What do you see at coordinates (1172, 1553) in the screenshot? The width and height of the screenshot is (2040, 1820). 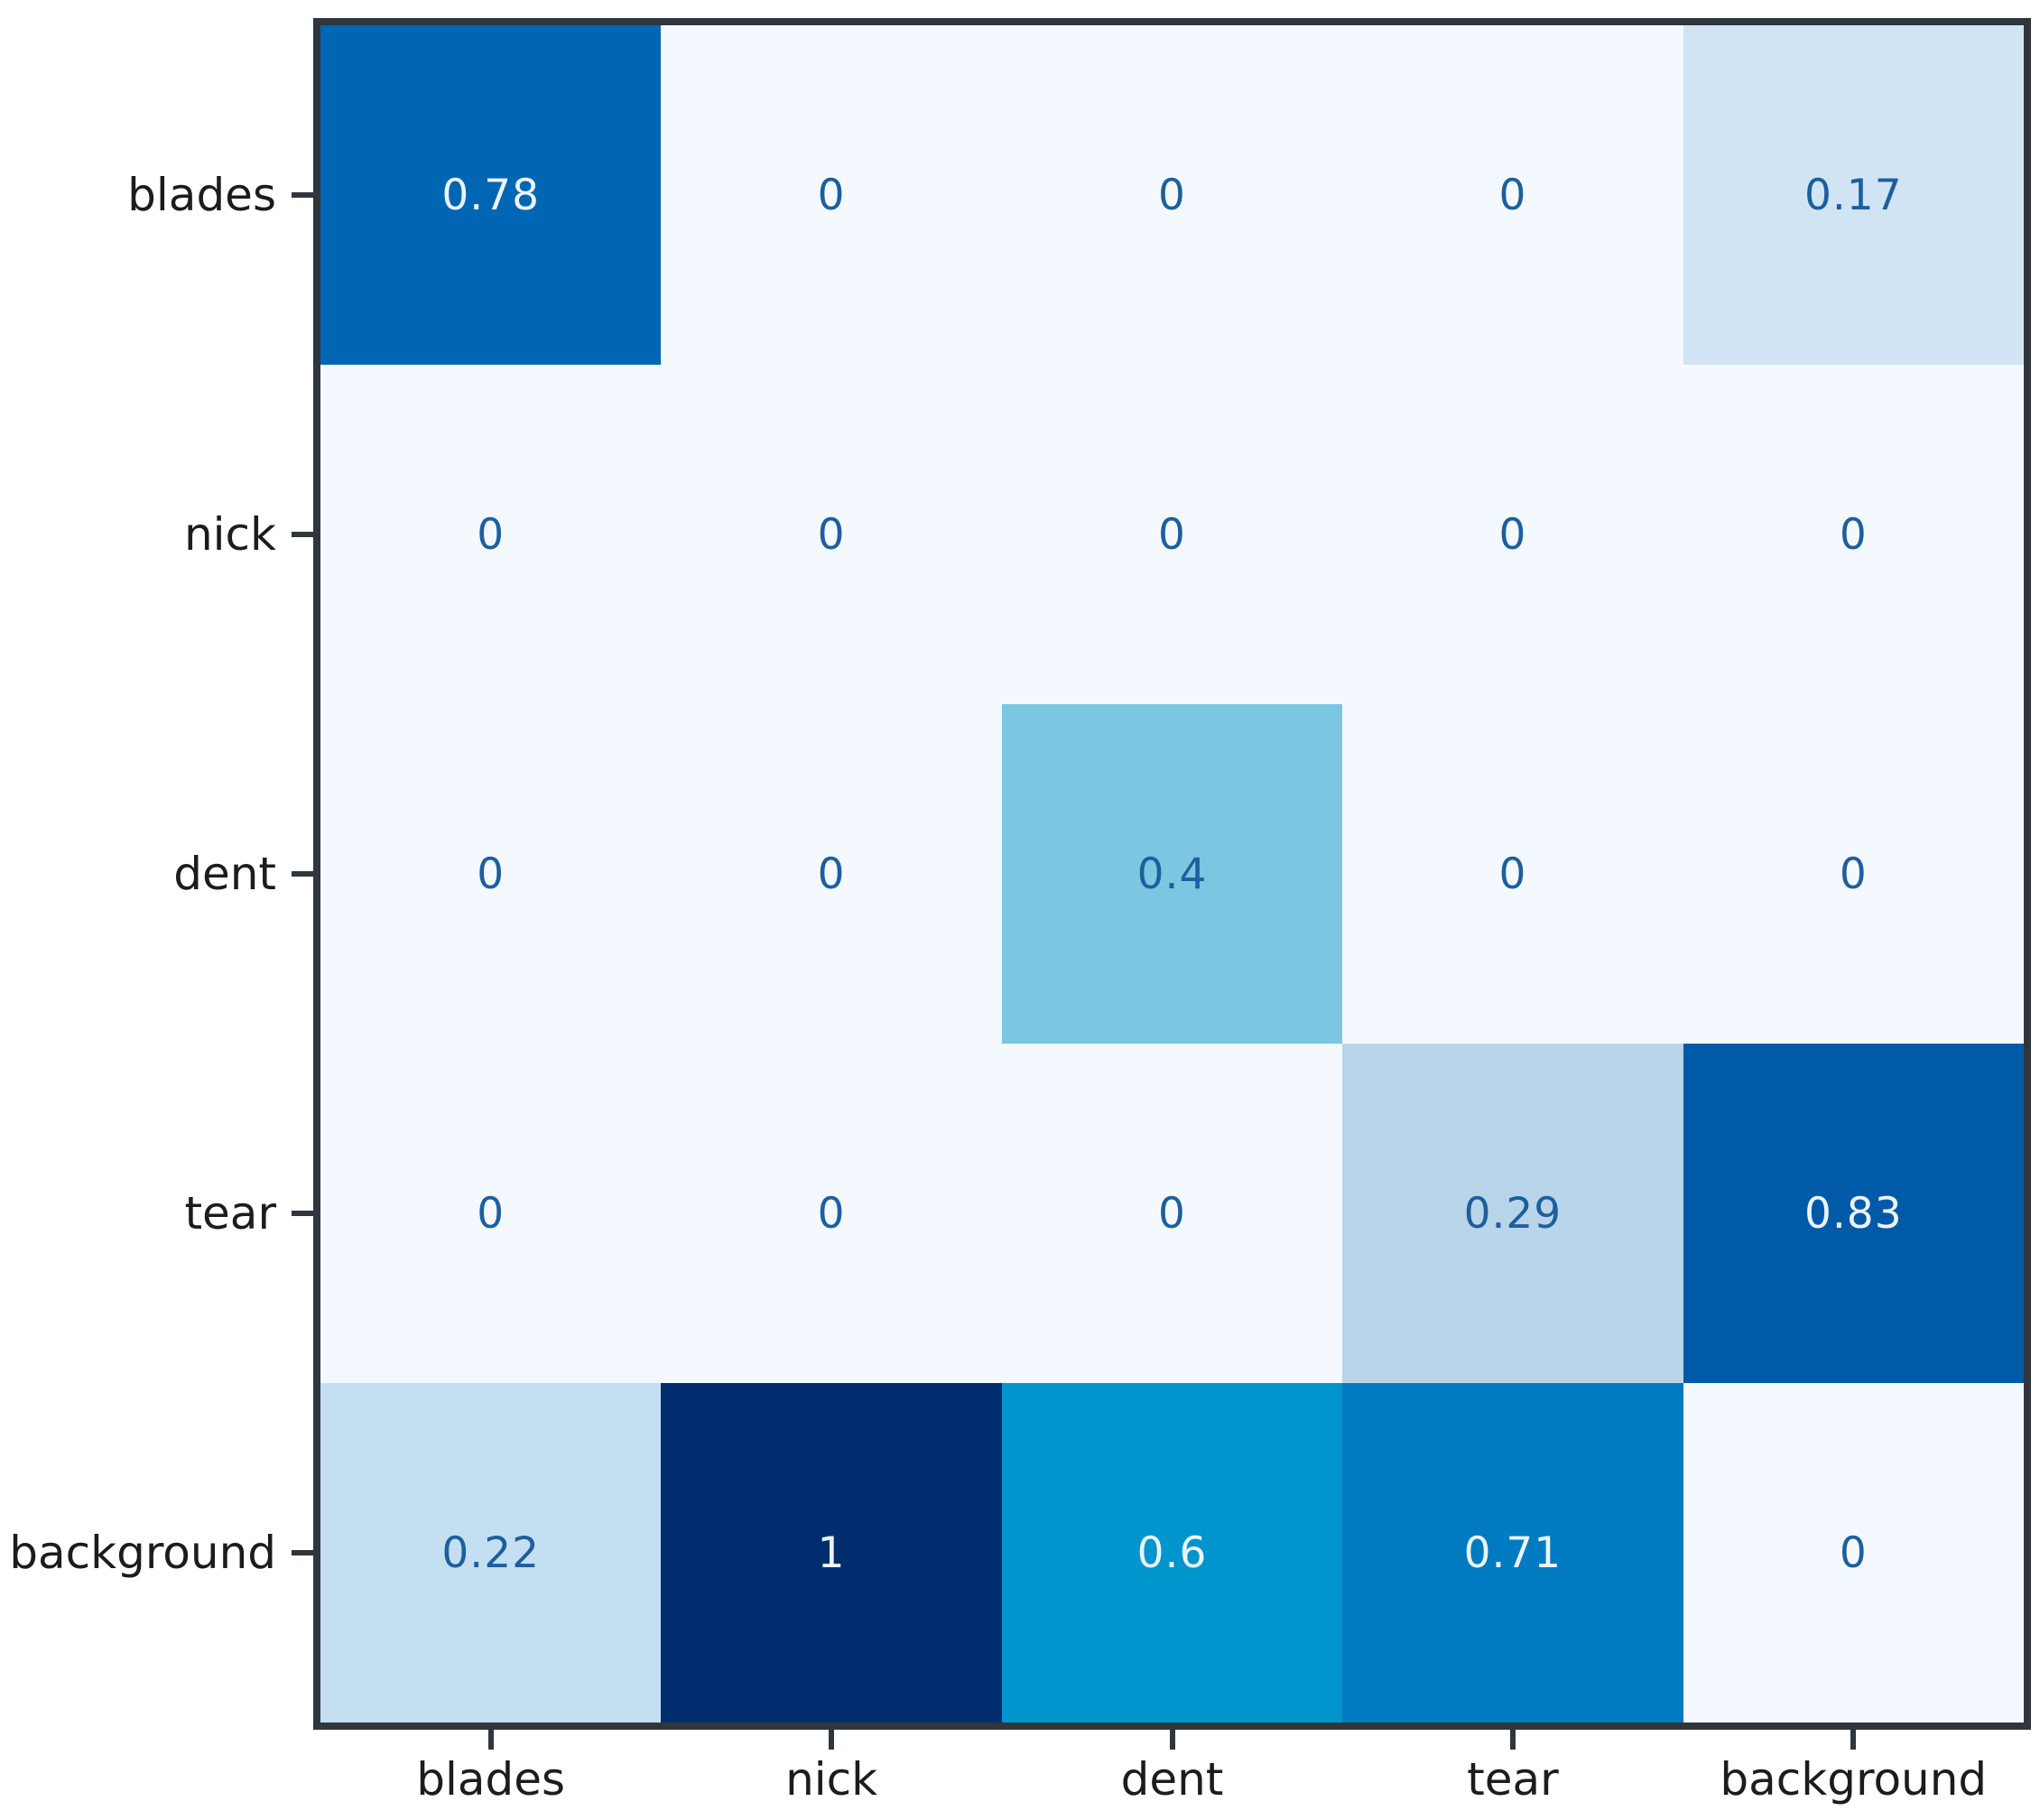 I see `heatmap-cell-background-dent: 0.6` at bounding box center [1172, 1553].